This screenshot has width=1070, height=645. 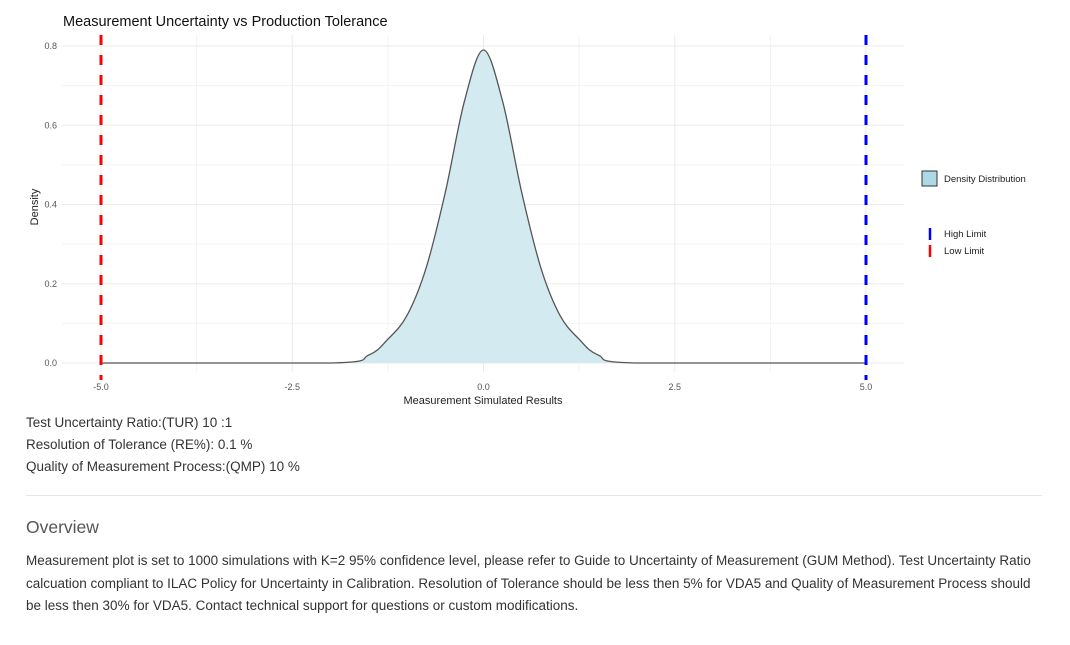 I want to click on legend-label-low-limit: Low Limit, so click(x=964, y=251).